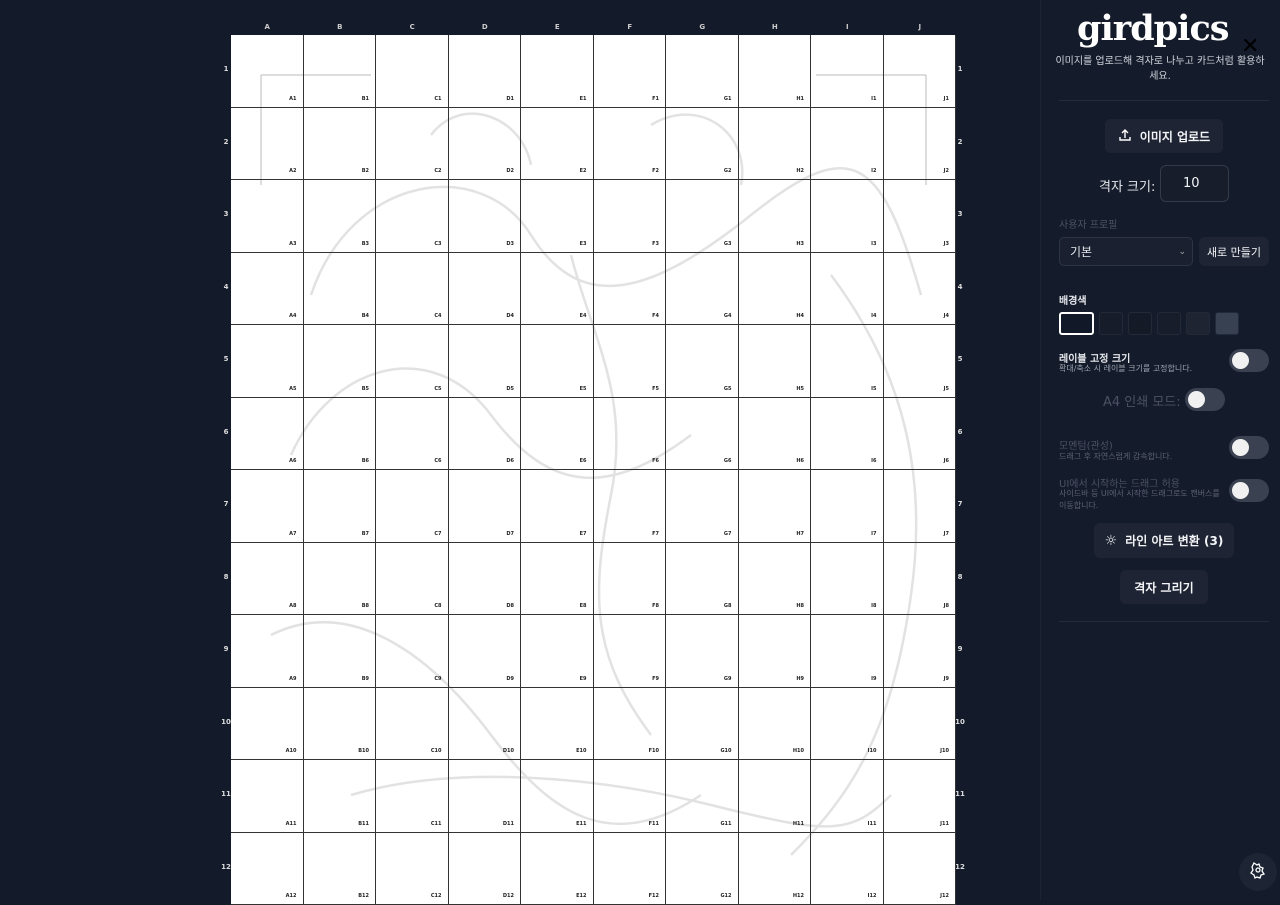 The width and height of the screenshot is (1280, 905). Describe the element at coordinates (267, 579) in the screenshot. I see `grid-cell: A8` at that location.